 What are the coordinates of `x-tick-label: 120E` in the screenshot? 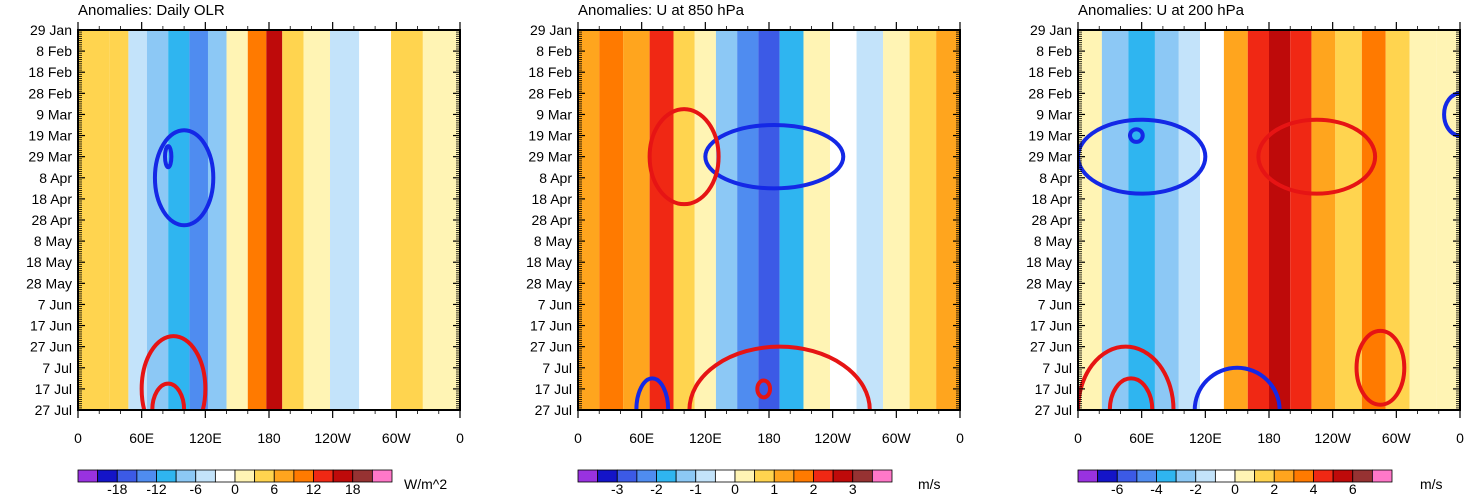 It's located at (705, 438).